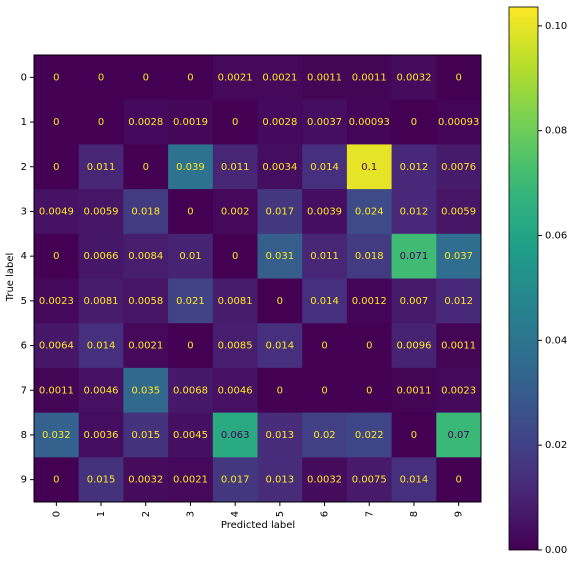 This screenshot has height=563, width=572. I want to click on y-axis-label: True label, so click(10, 278).